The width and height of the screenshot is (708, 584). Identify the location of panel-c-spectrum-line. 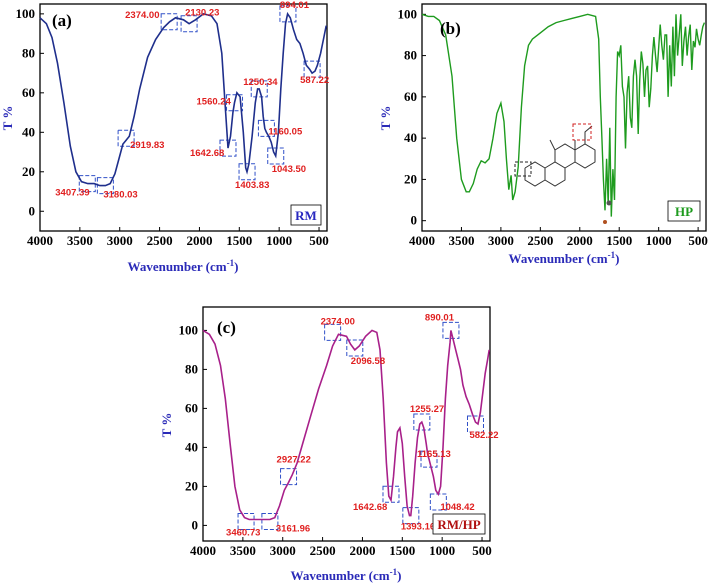
(346, 425).